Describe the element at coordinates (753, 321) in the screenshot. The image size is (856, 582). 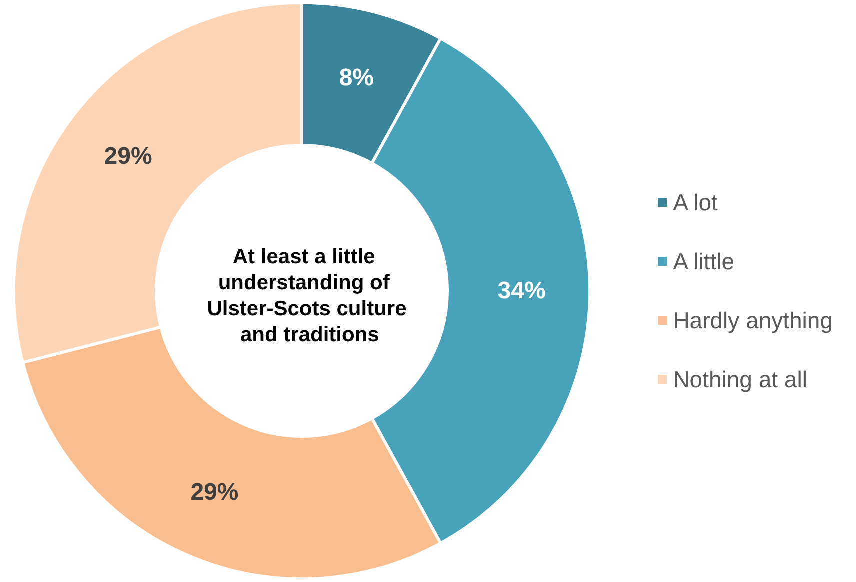
I see `legend-label: Hardly anything` at that location.